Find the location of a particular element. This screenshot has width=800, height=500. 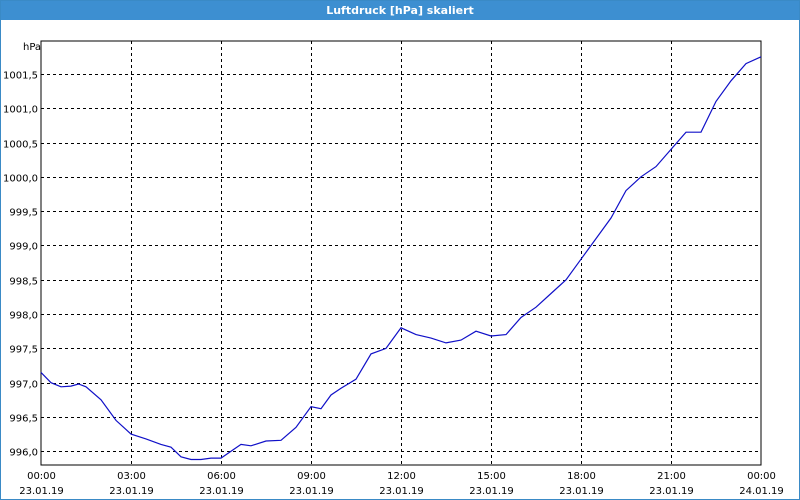

x-tick-time: 15:00 is located at coordinates (491, 476).